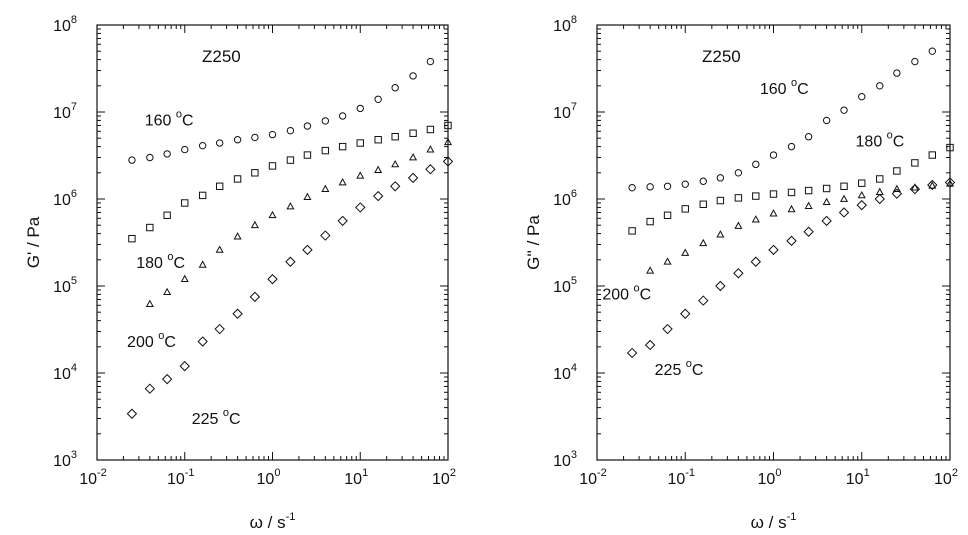  Describe the element at coordinates (160, 261) in the screenshot. I see `temperature-label: 180 oC` at that location.